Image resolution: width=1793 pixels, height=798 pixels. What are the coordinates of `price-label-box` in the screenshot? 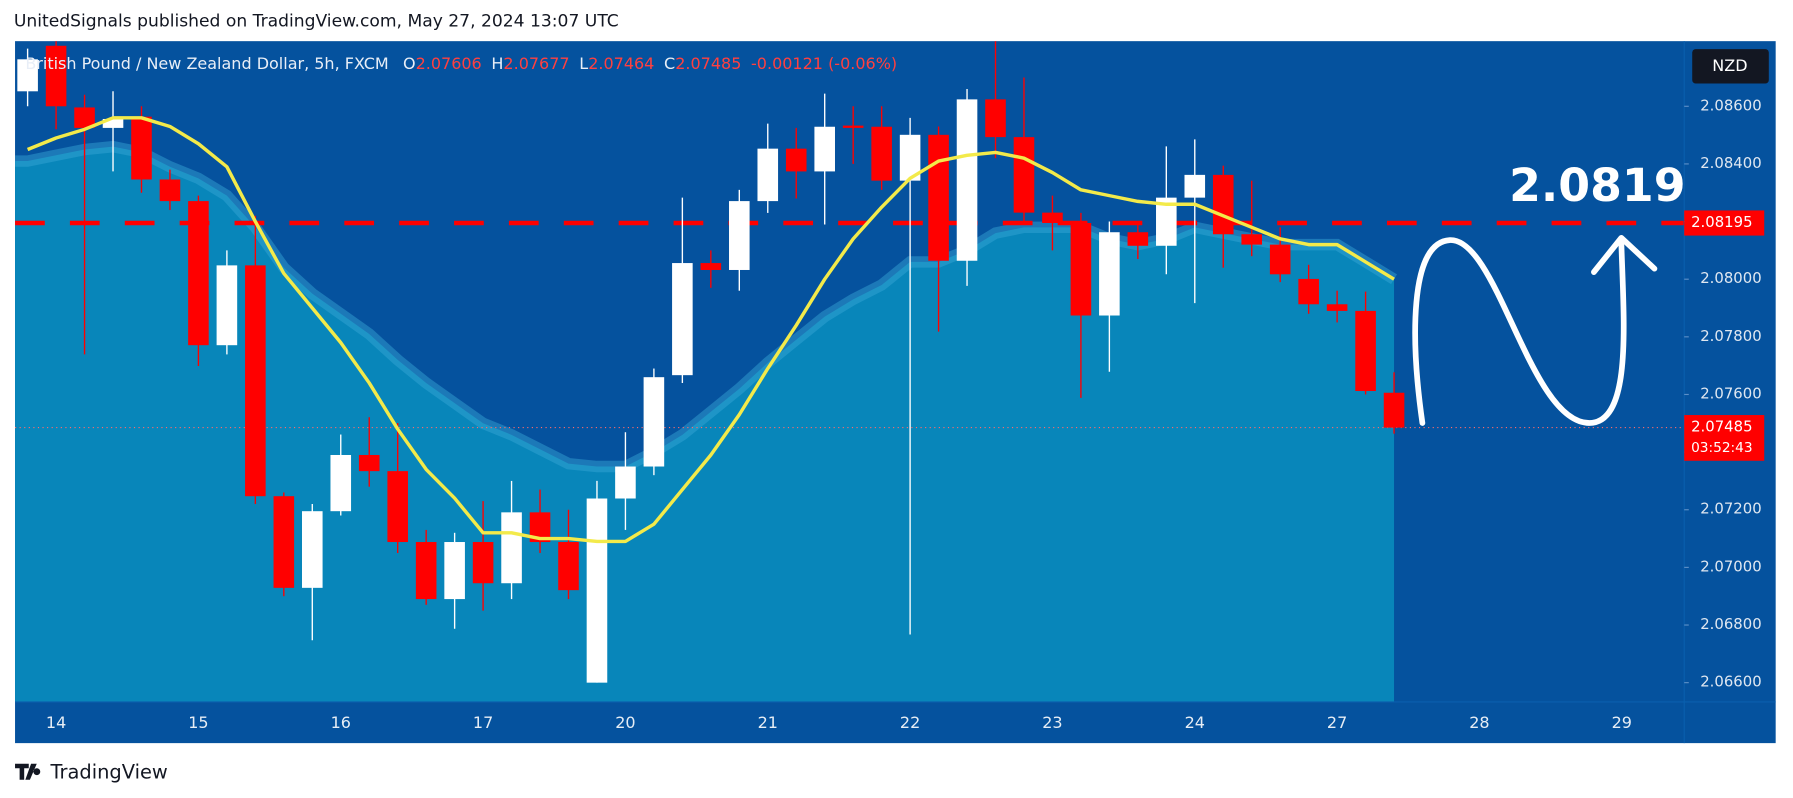 It's located at (1724, 438).